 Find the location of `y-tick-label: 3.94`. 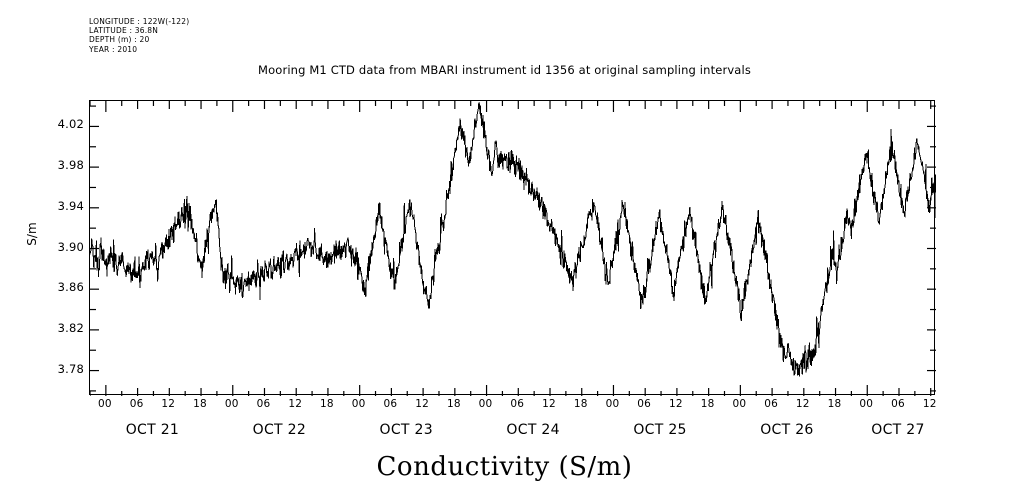

y-tick-label: 3.94 is located at coordinates (70, 205).